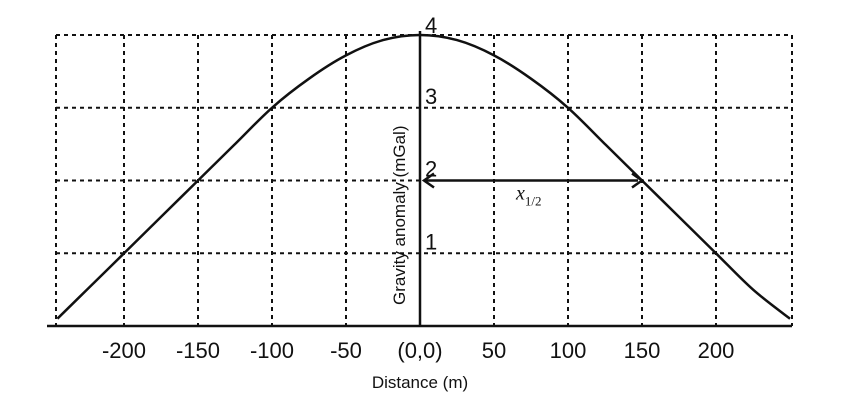 This screenshot has width=848, height=402. What do you see at coordinates (642, 350) in the screenshot?
I see `x-tick-label: 150` at bounding box center [642, 350].